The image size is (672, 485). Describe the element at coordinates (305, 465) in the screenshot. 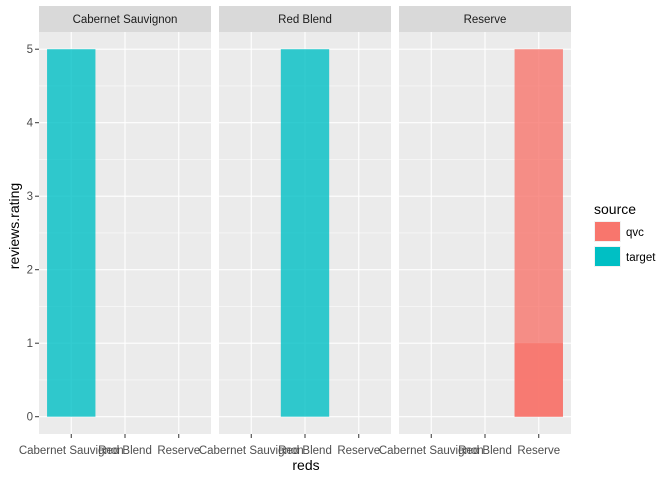

I see `x-axis-title: reds` at that location.